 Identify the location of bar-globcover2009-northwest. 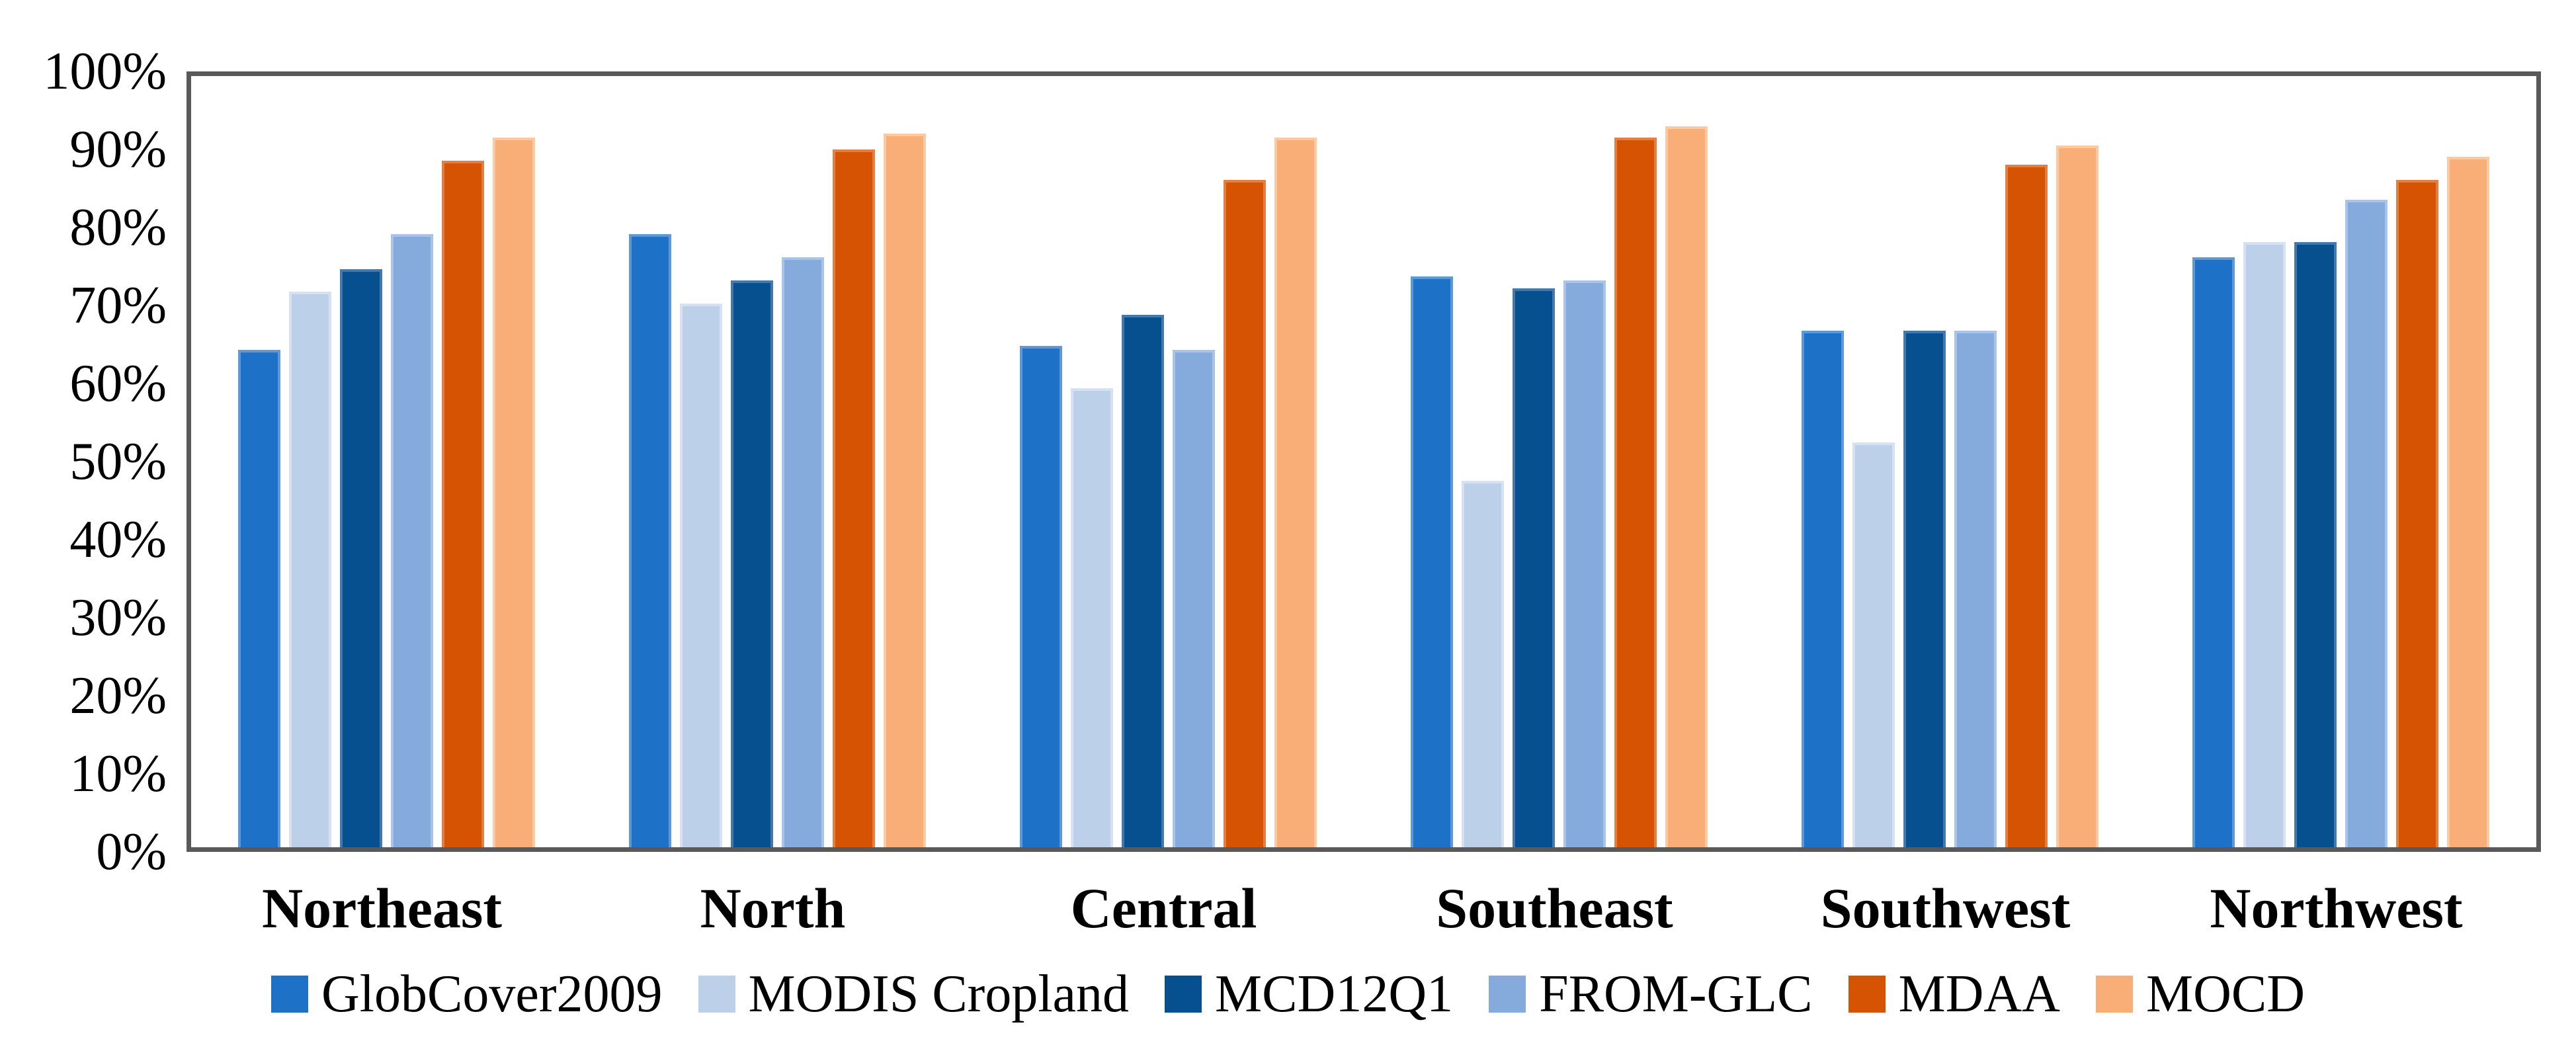
(2213, 552).